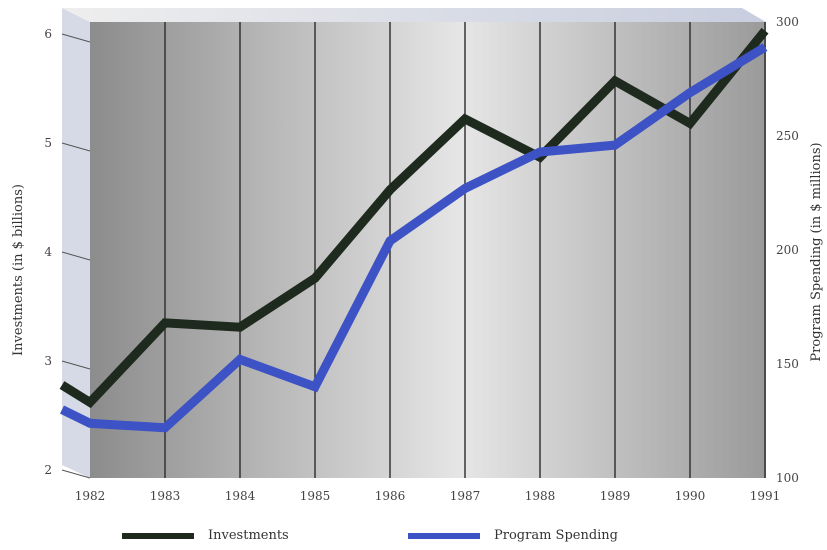 This screenshot has height=550, width=827. Describe the element at coordinates (465, 496) in the screenshot. I see `x-tick-label: 1987` at that location.